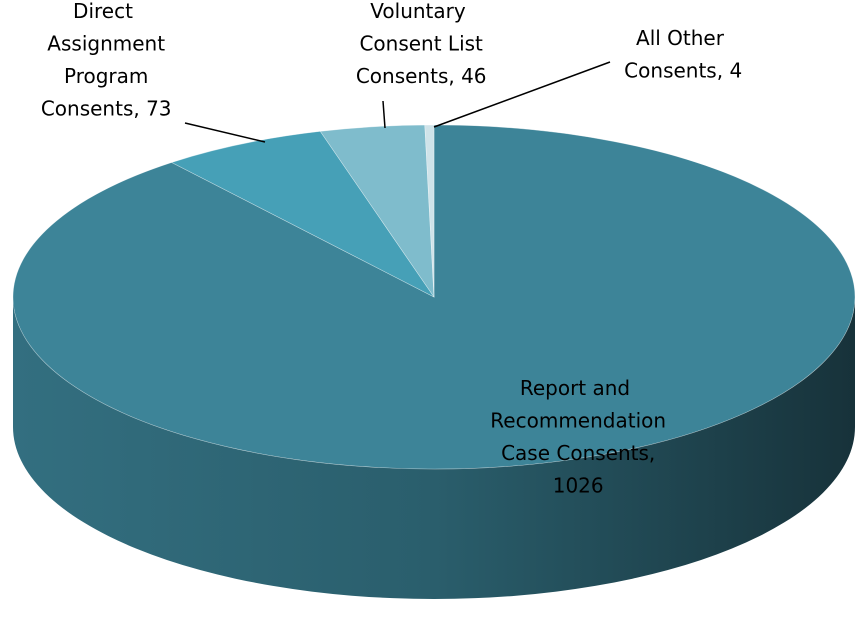 This screenshot has height=629, width=856. Describe the element at coordinates (102, 60) in the screenshot. I see `data-label: Direct Assignment Program Consents, 73` at that location.